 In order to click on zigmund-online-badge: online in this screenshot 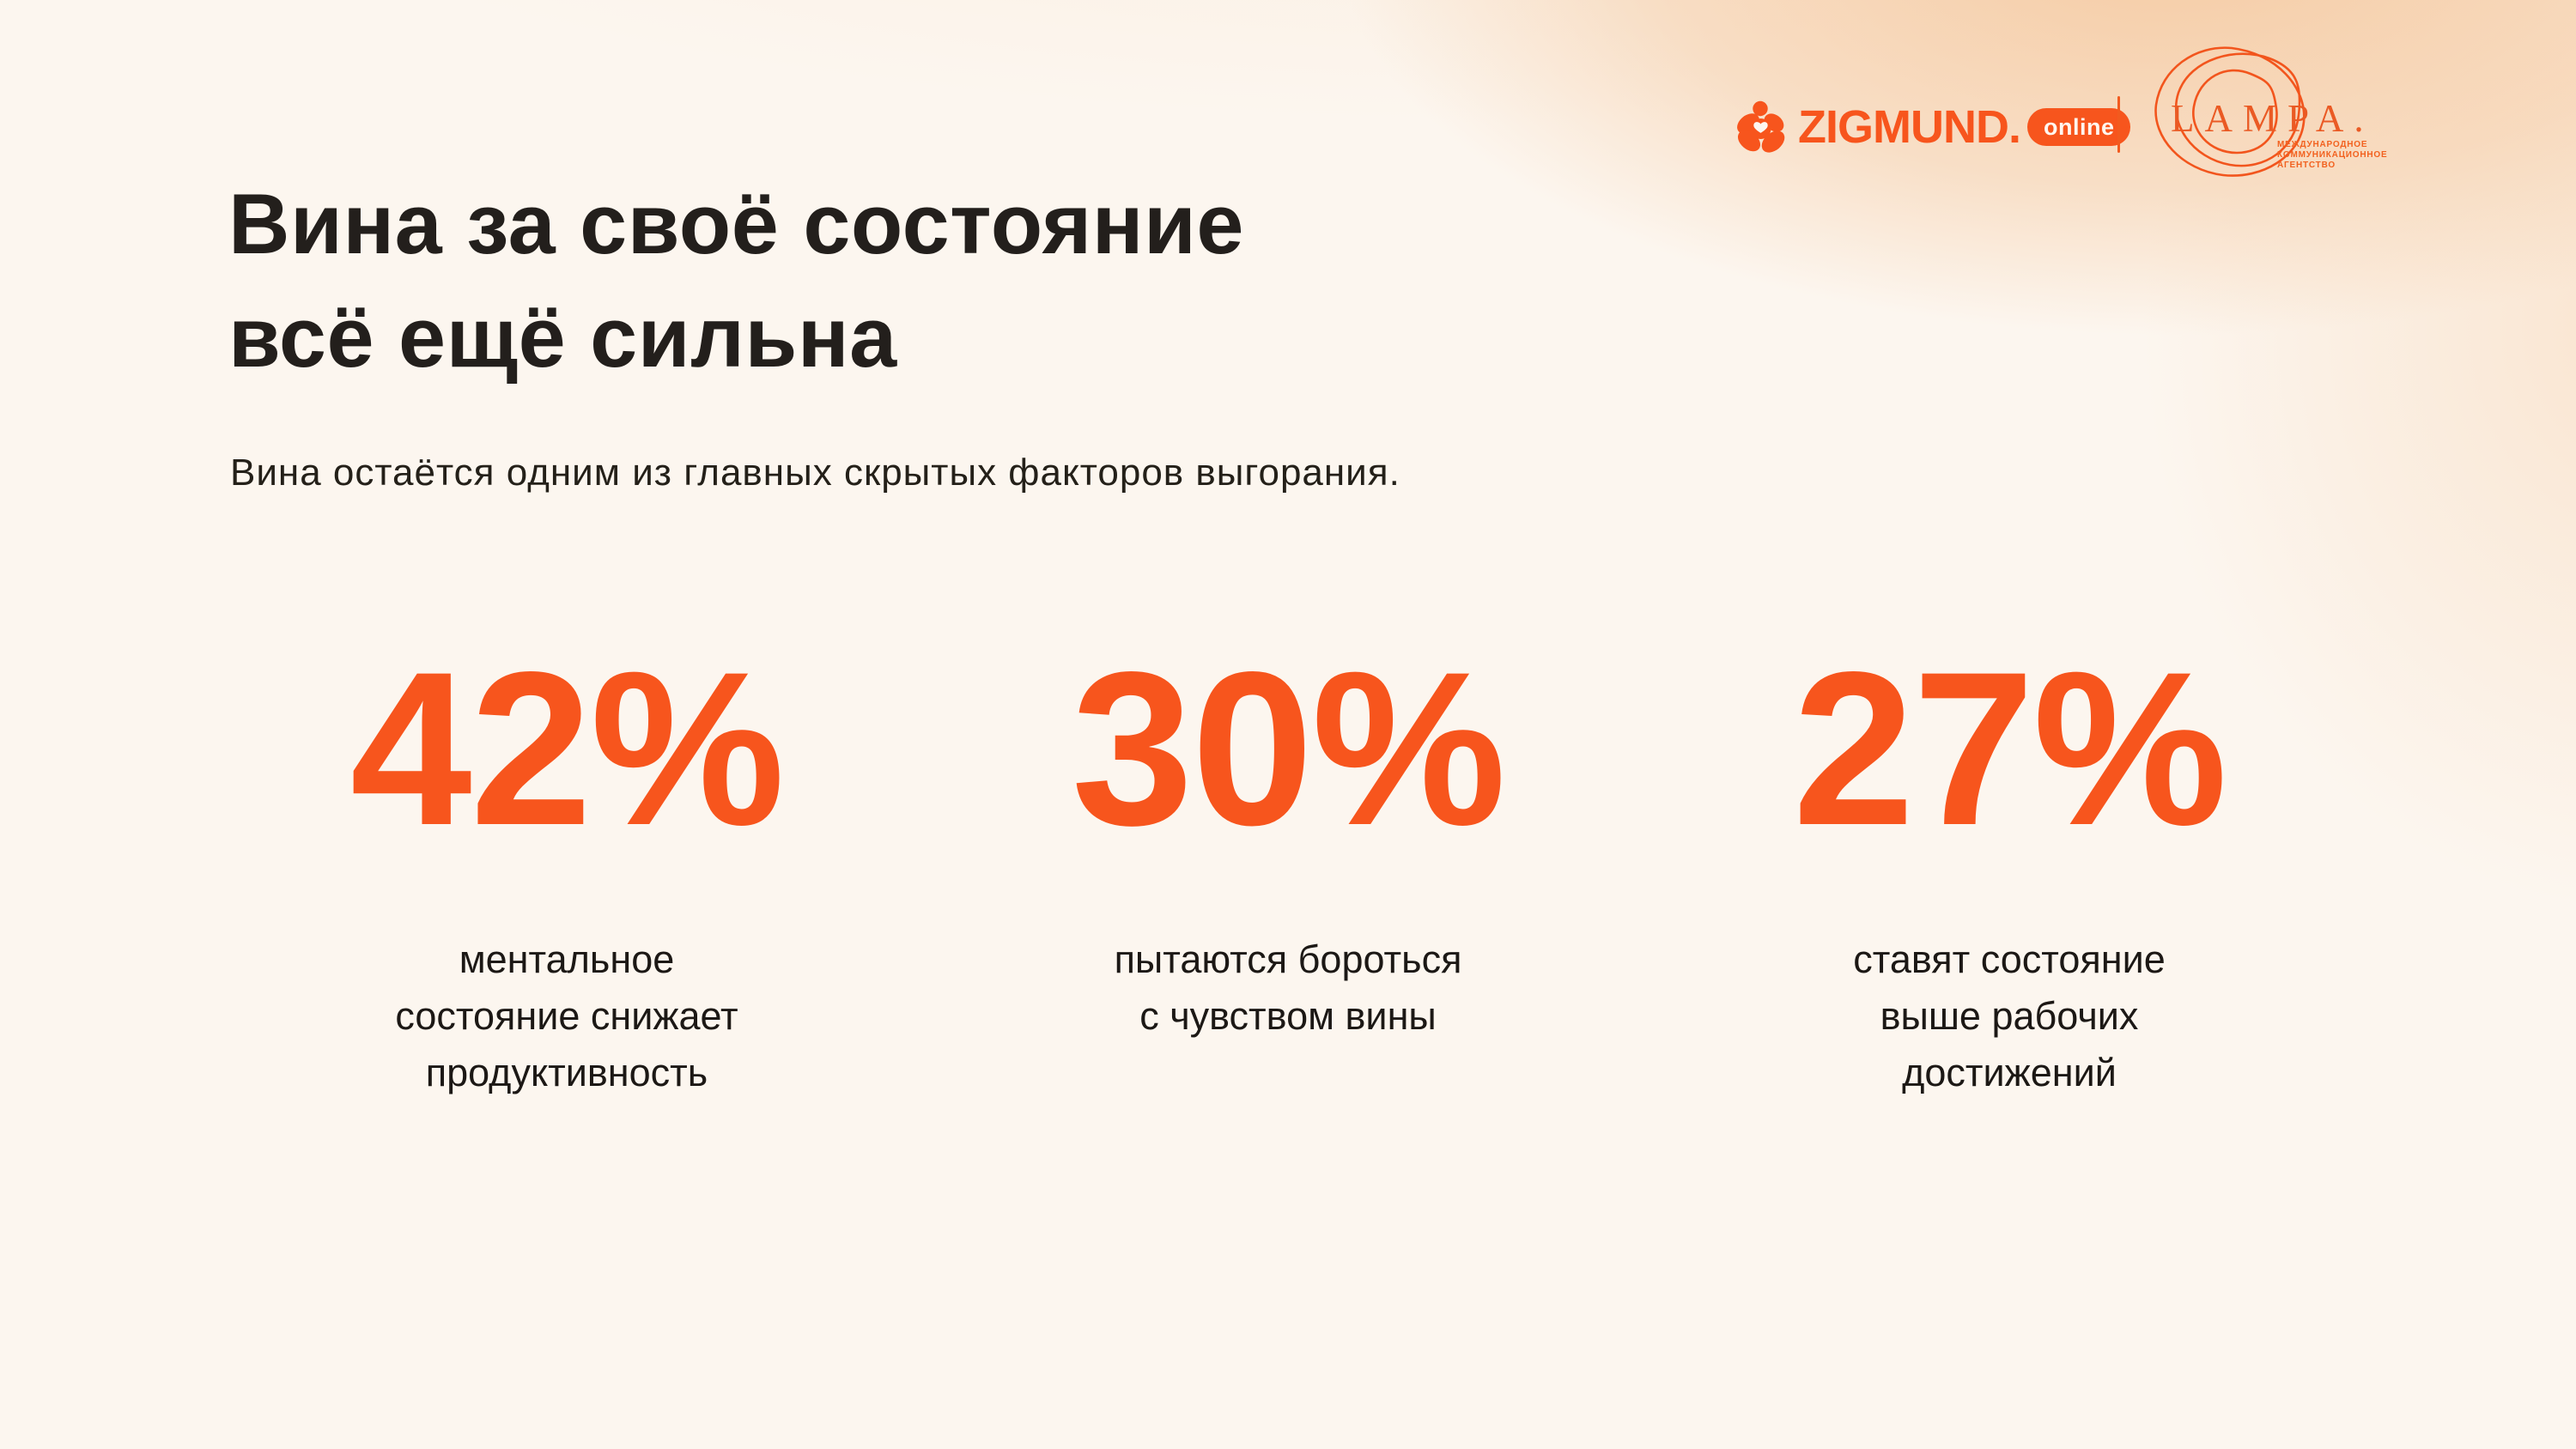, I will do `click(2078, 127)`.